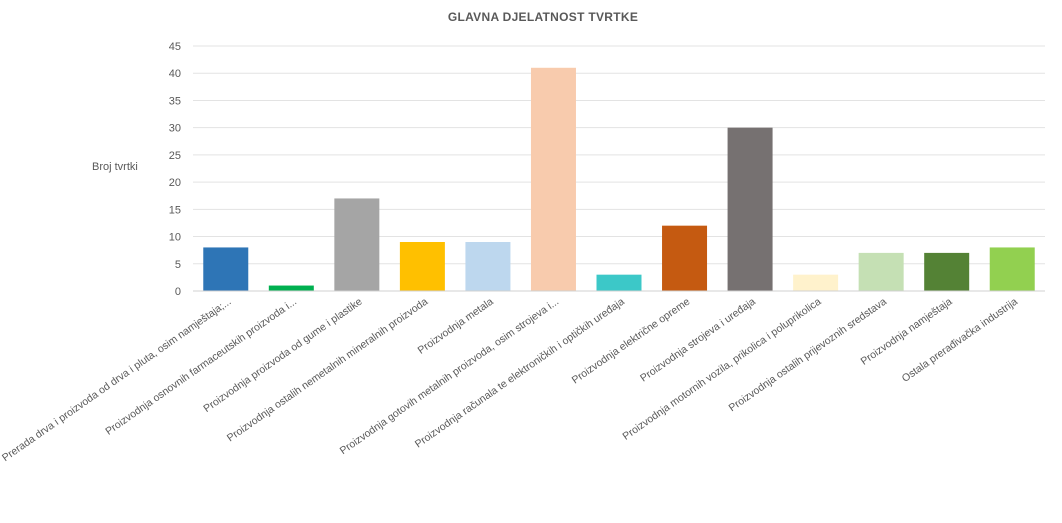  What do you see at coordinates (178, 292) in the screenshot?
I see `y-tick-label: 0` at bounding box center [178, 292].